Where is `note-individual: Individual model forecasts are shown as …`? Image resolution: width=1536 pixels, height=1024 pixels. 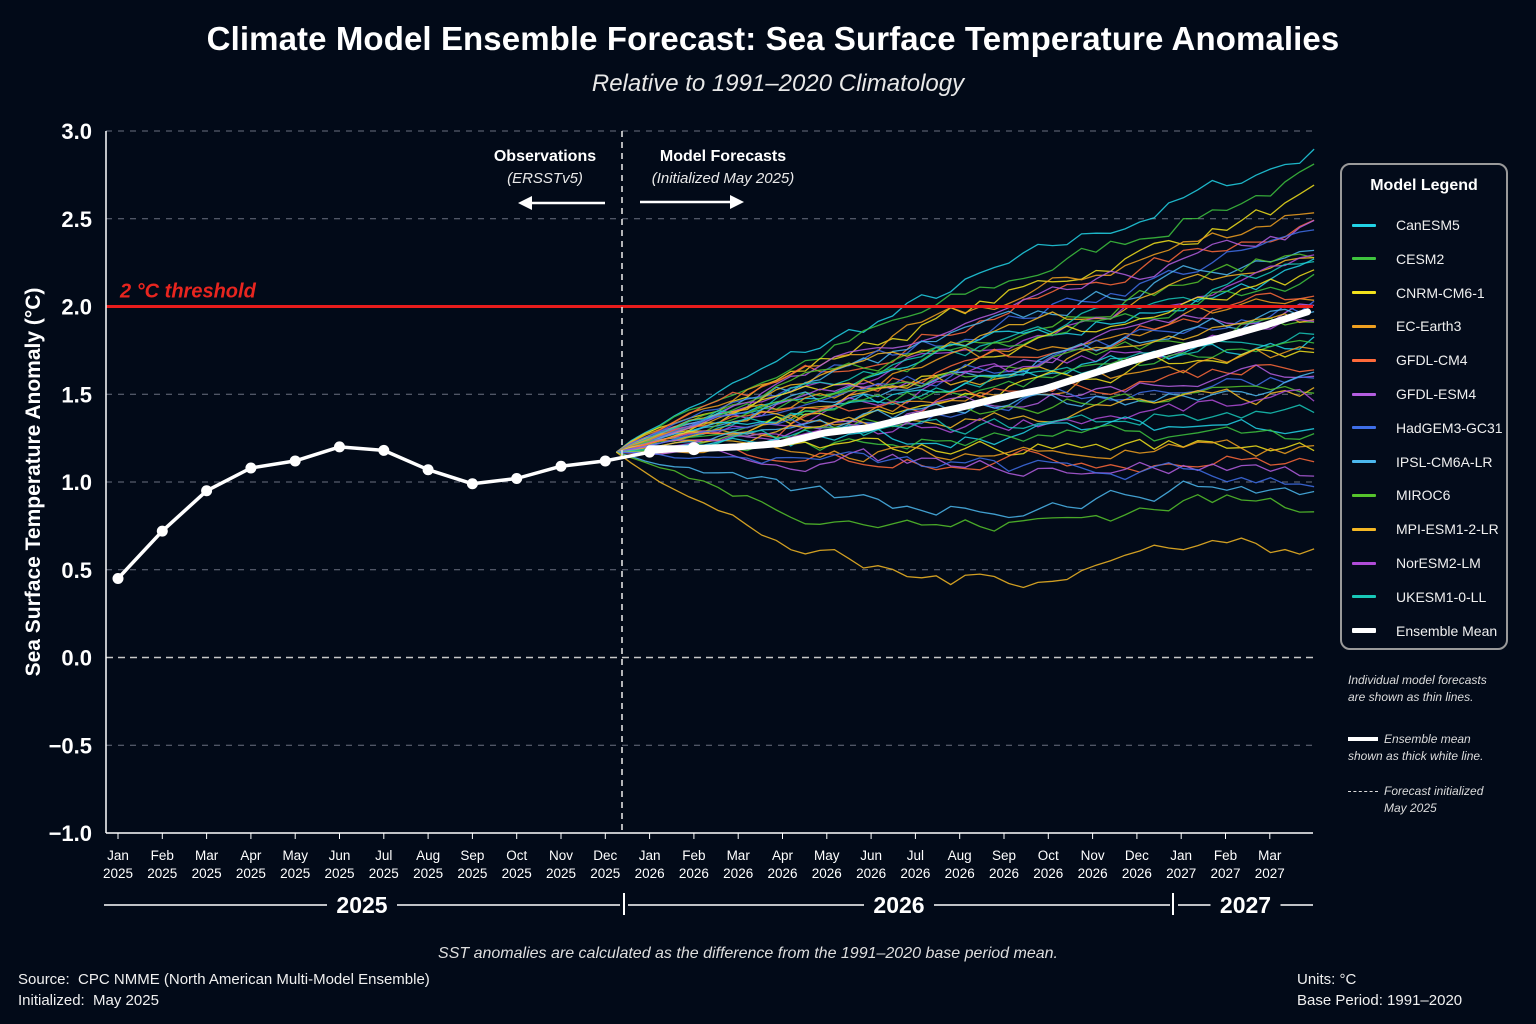
note-individual: Individual model forecasts are shown as … is located at coordinates (1417, 689).